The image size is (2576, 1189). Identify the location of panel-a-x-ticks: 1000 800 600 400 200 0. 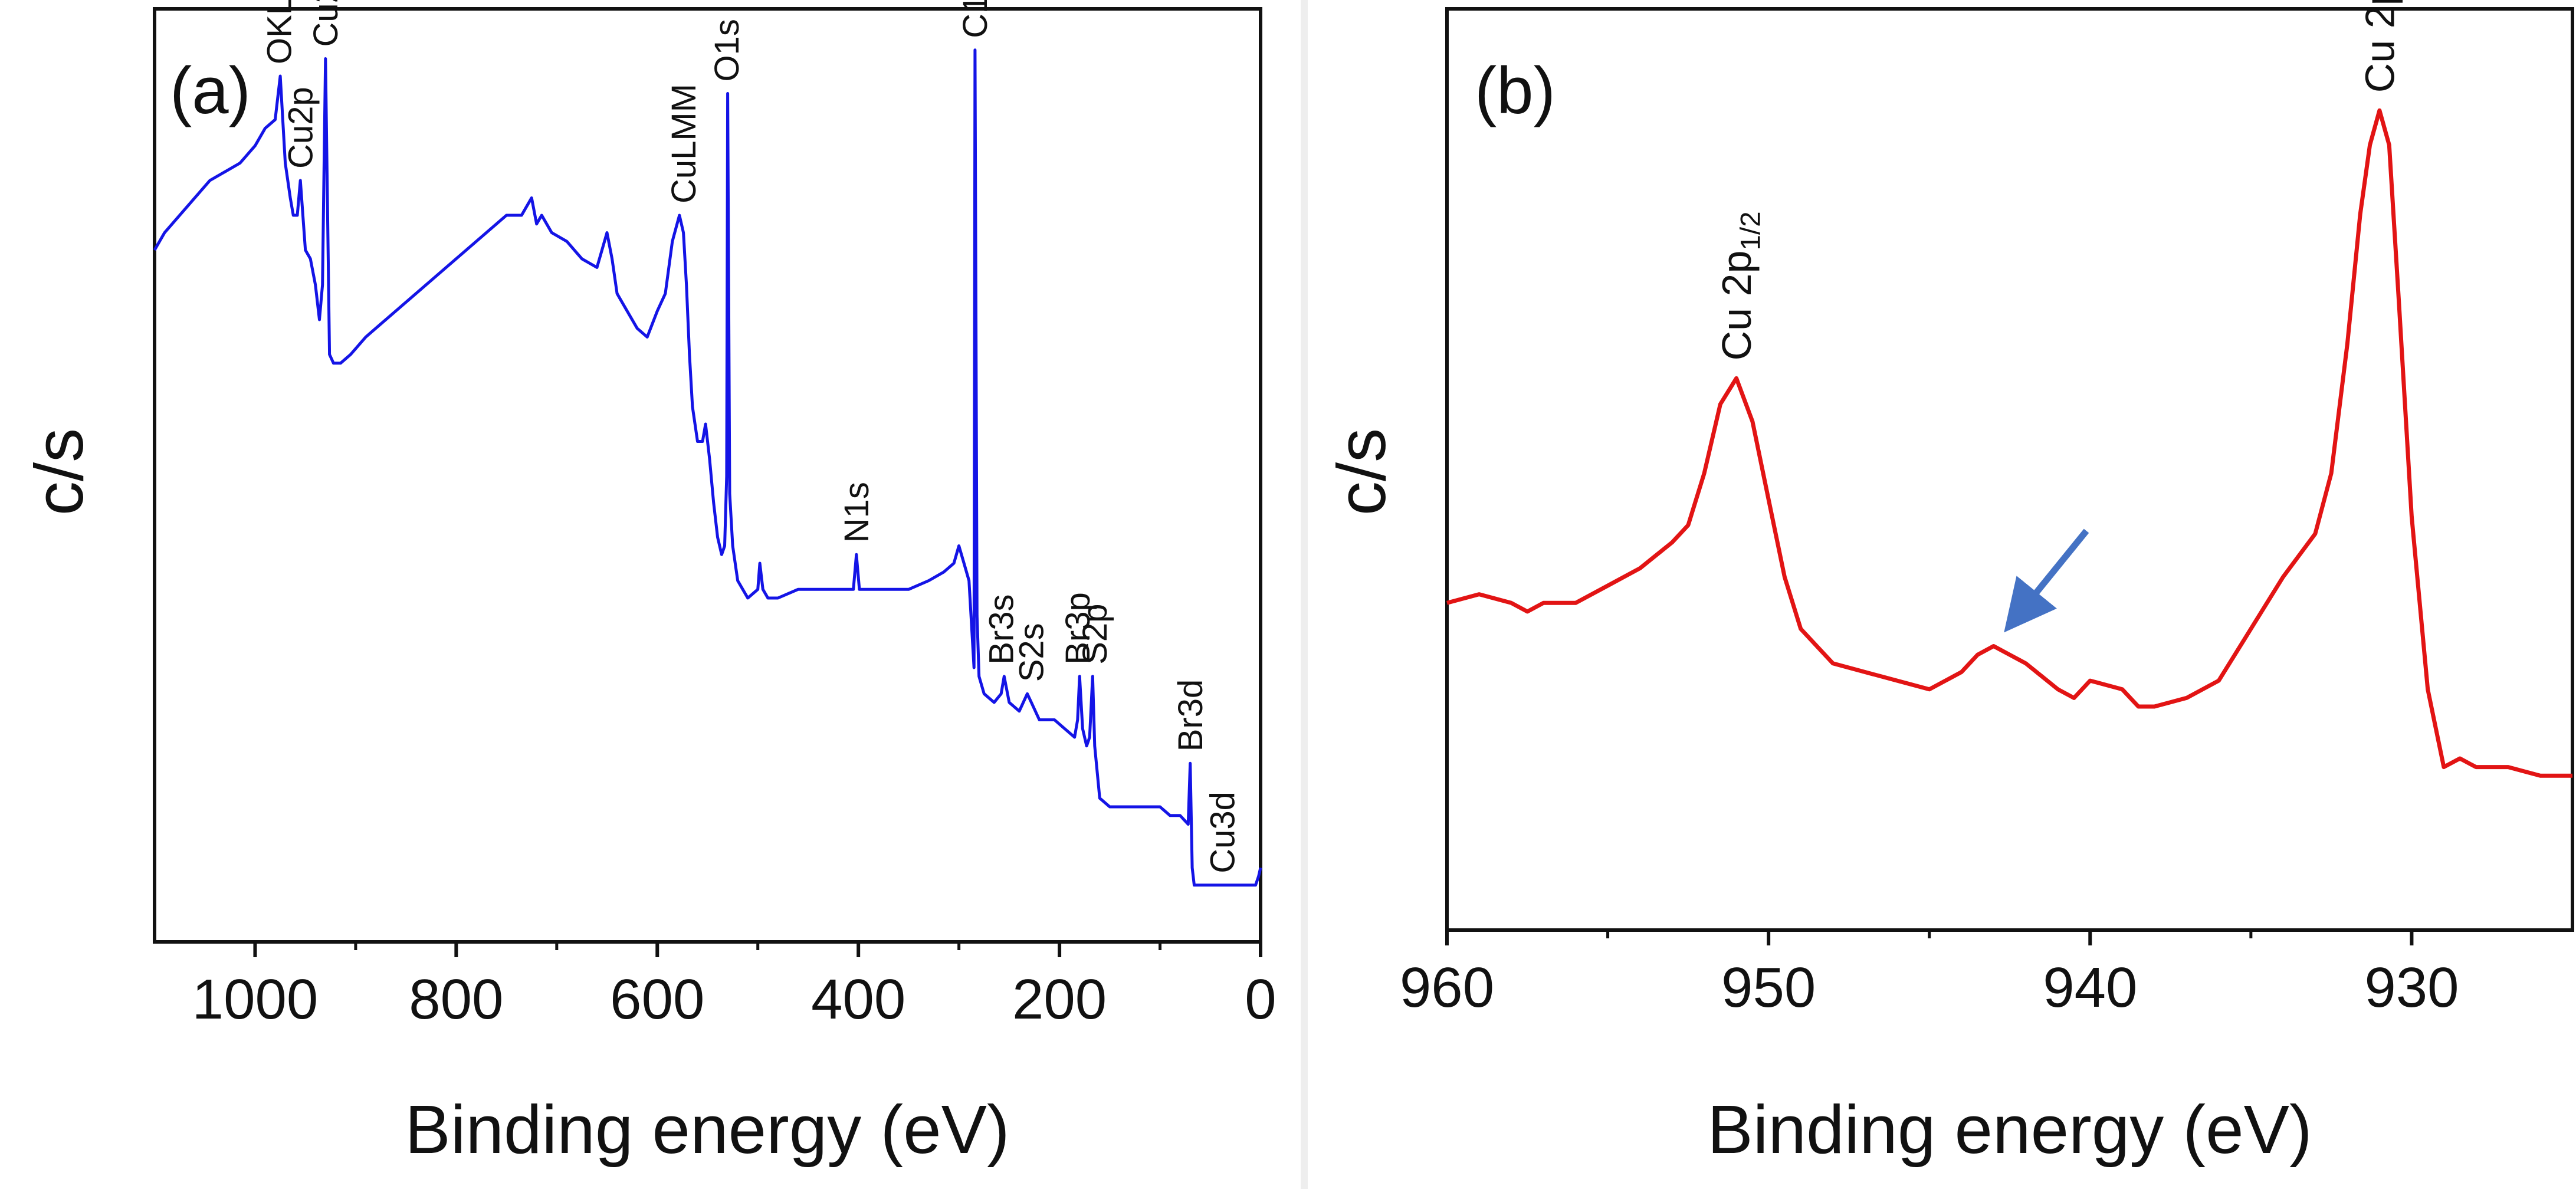
(734, 986).